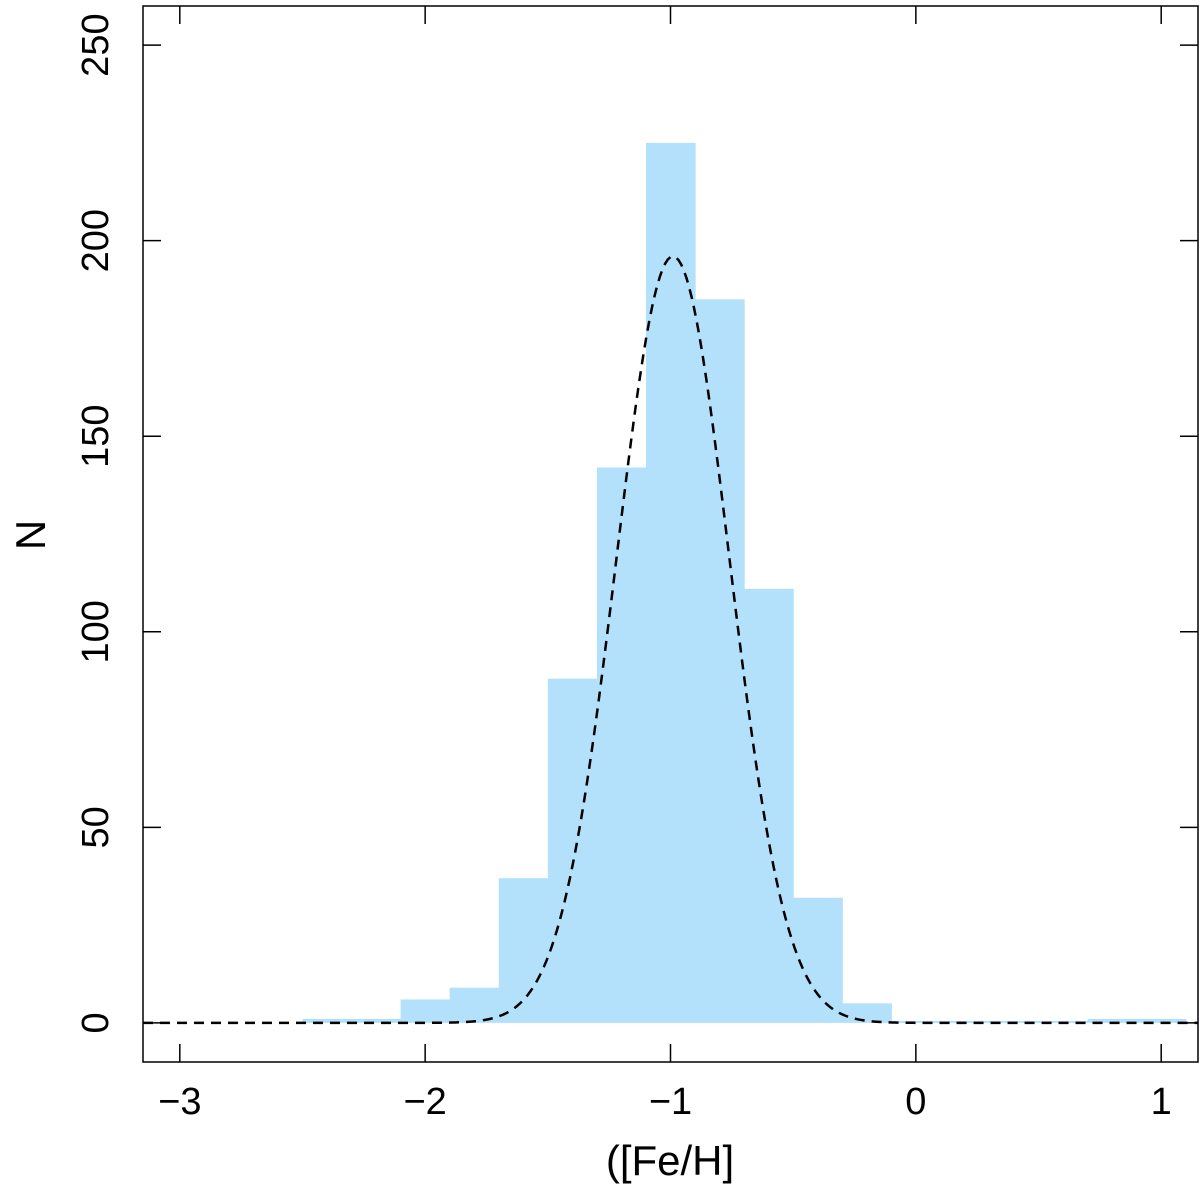 The height and width of the screenshot is (1187, 1200). I want to click on y-axis-label: N, so click(30, 535).